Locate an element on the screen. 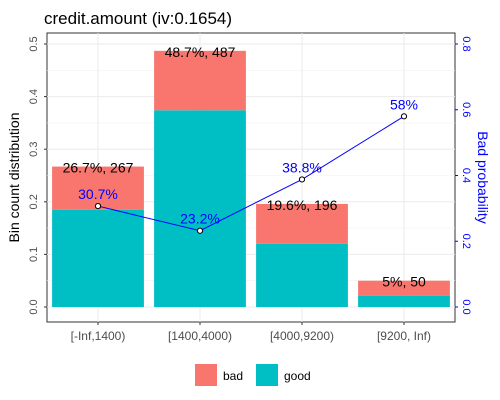  legend-label-good: good is located at coordinates (297, 376).